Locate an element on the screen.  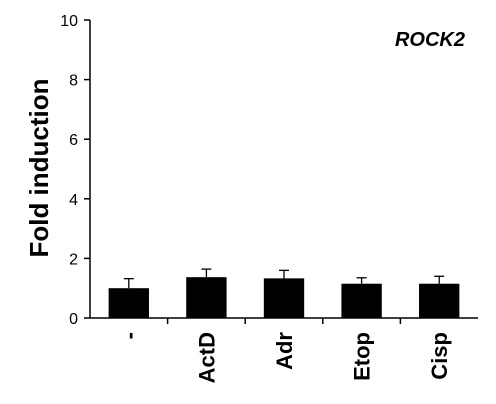
y-ticks: 0 2 4 6 8 10 is located at coordinates (75, 170).